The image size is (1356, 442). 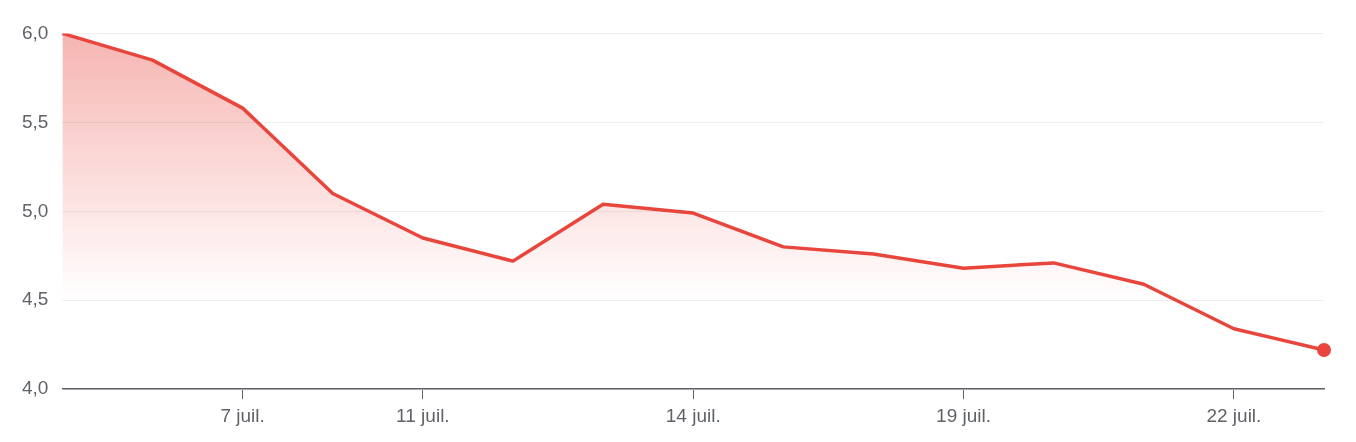 What do you see at coordinates (964, 415) in the screenshot?
I see `x-tick-label: 19 juil.` at bounding box center [964, 415].